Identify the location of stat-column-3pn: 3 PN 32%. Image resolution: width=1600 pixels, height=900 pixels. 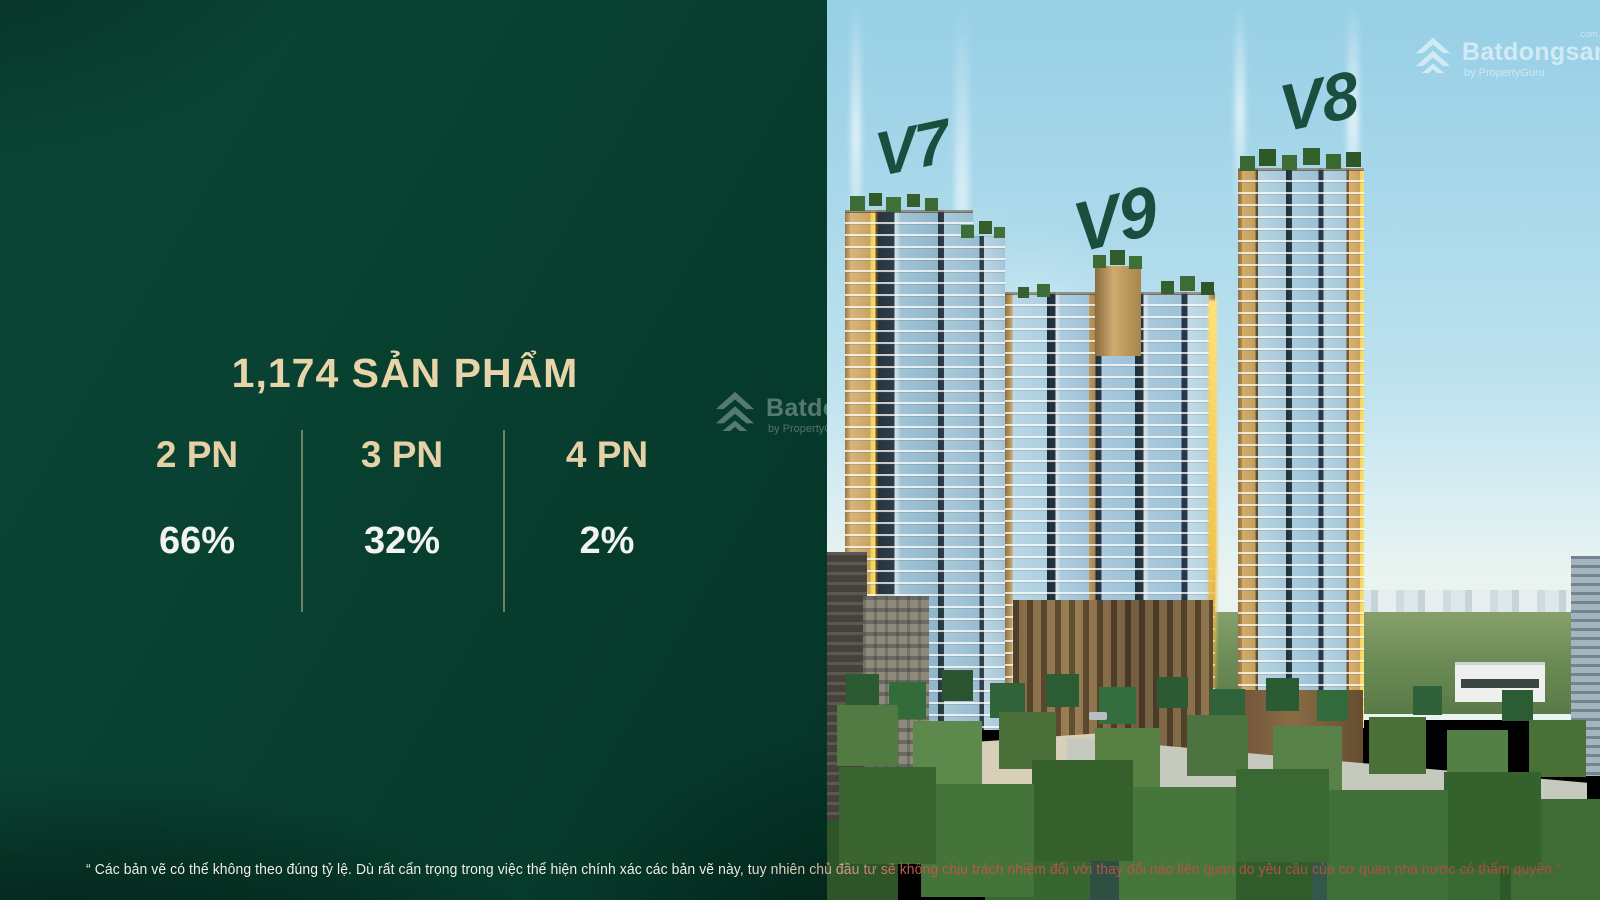
(402, 498).